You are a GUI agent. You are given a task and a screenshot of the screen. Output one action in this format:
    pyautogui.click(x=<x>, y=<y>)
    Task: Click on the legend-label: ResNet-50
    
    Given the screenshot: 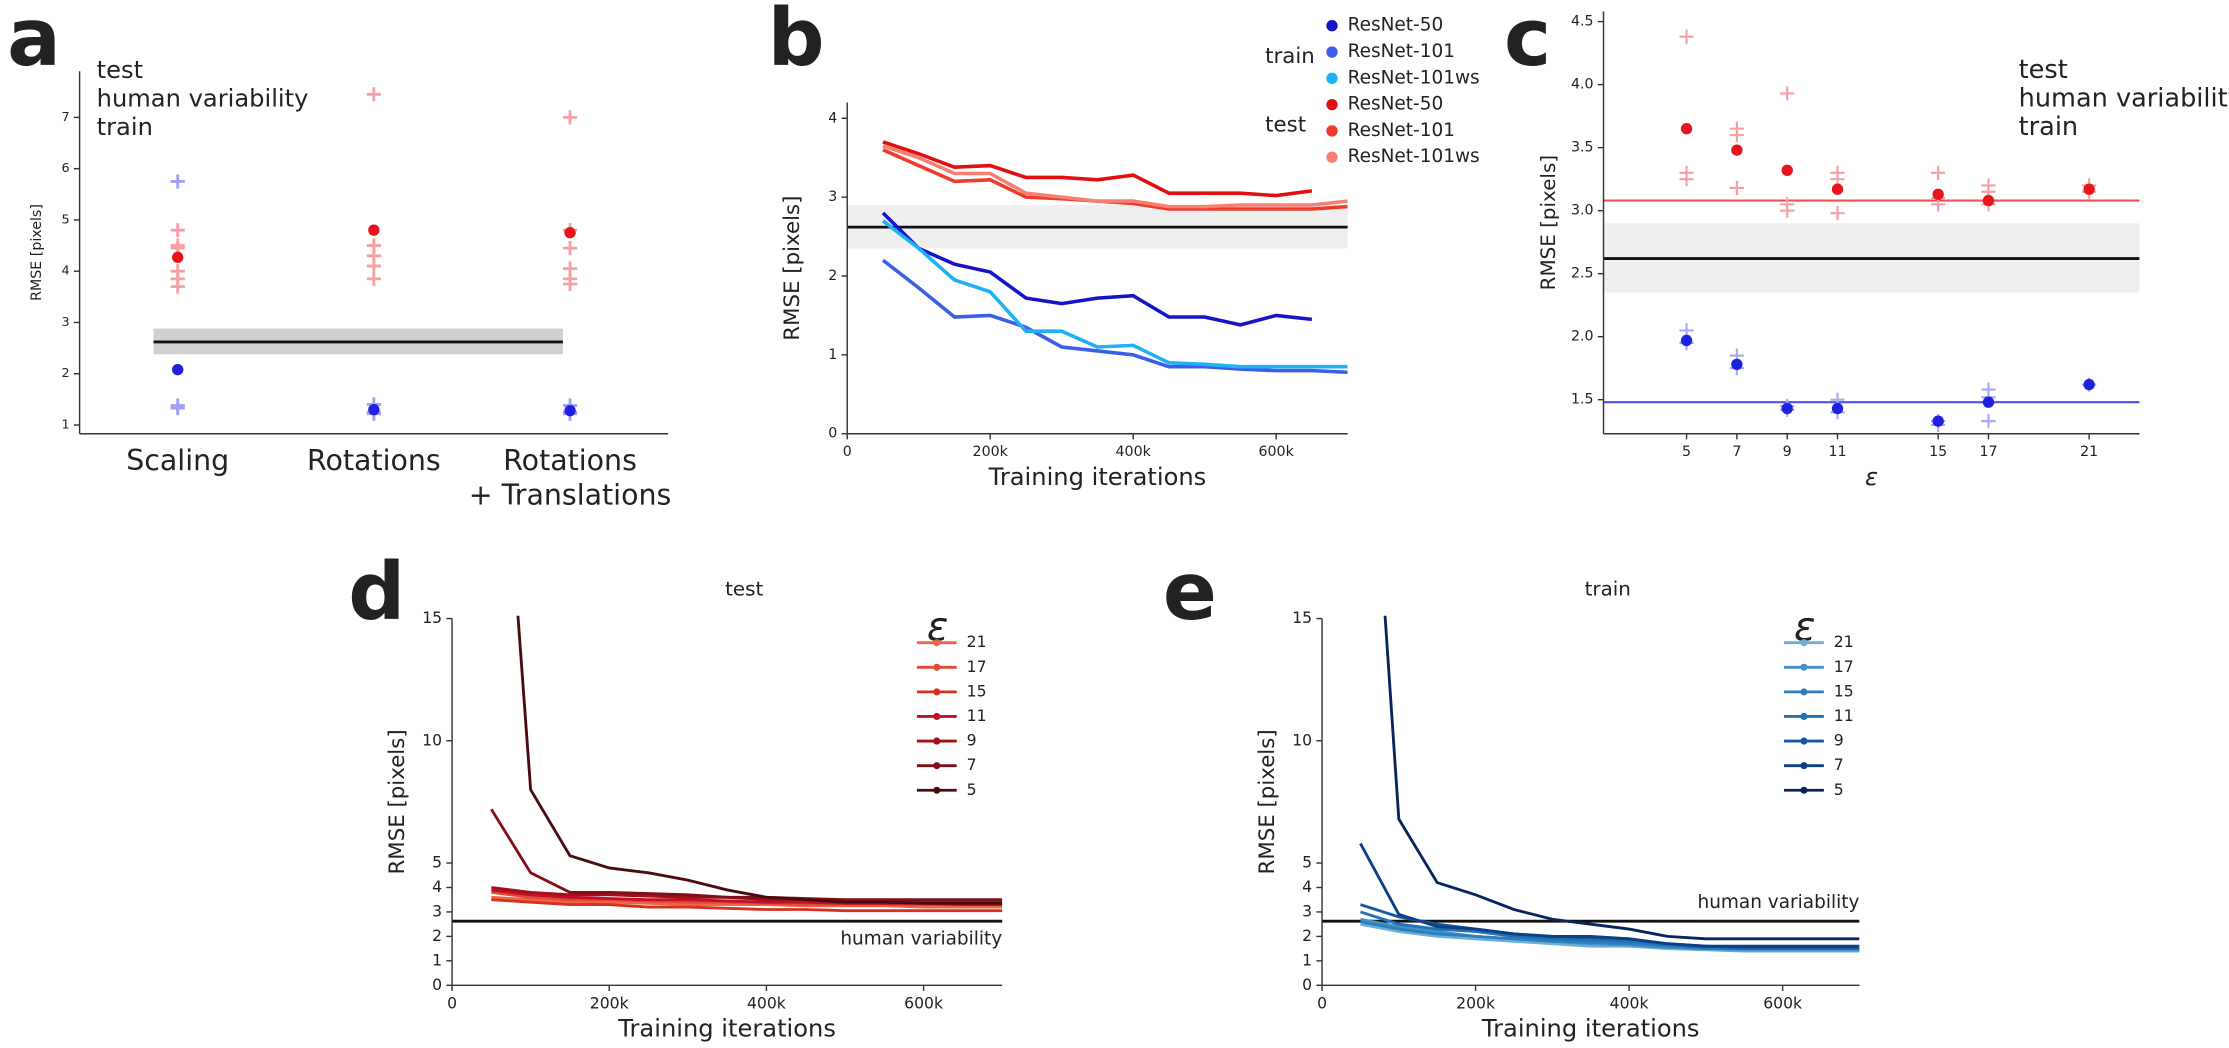 What is the action you would take?
    pyautogui.click(x=1396, y=25)
    